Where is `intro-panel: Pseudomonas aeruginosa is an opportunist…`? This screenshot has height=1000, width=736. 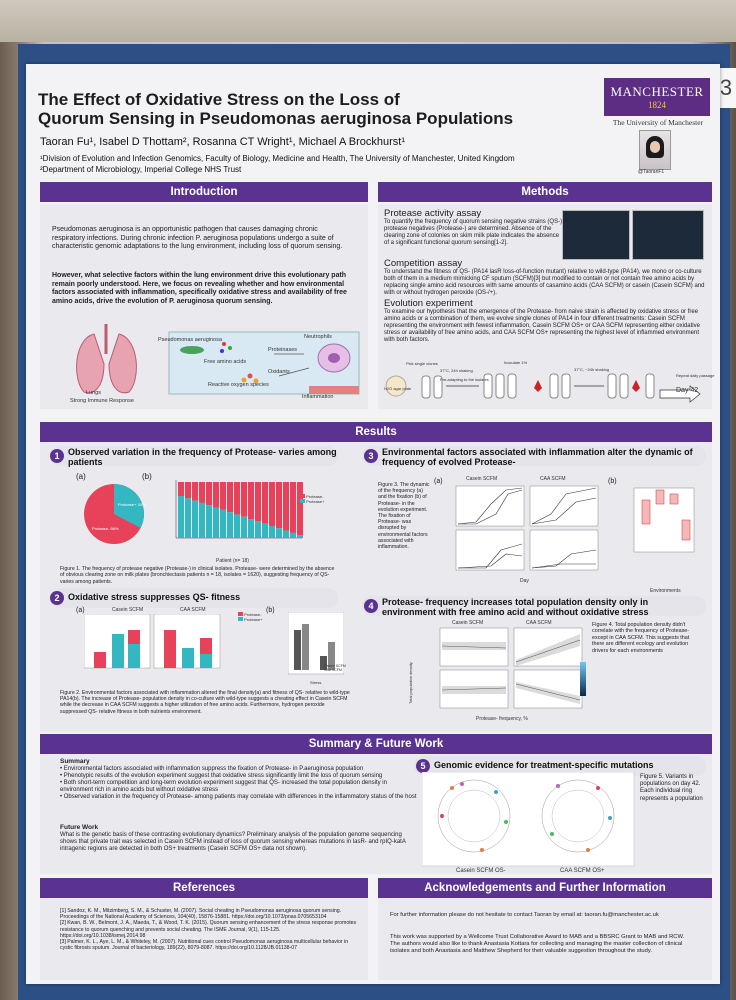
intro-panel: Pseudomonas aeruginosa is an opportunist… is located at coordinates (204, 306).